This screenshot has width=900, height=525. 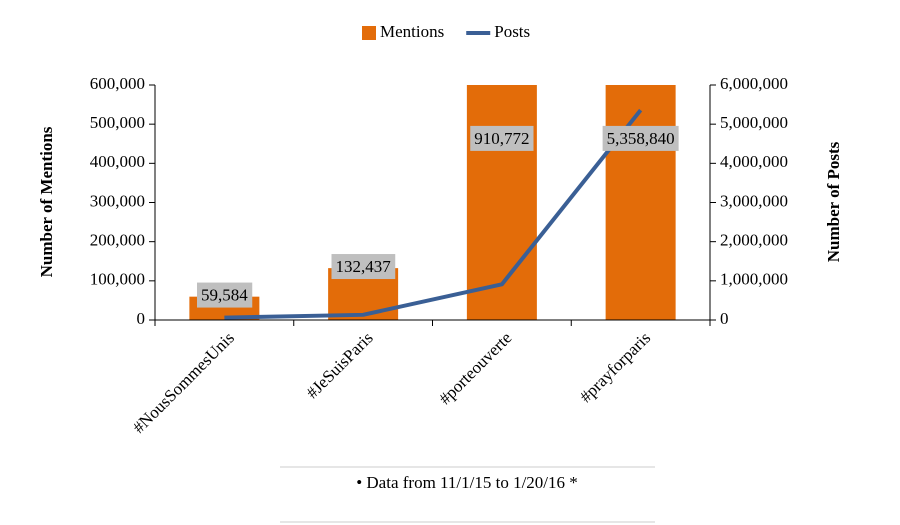 I want to click on y-tick-label: 400,000, so click(x=117, y=161).